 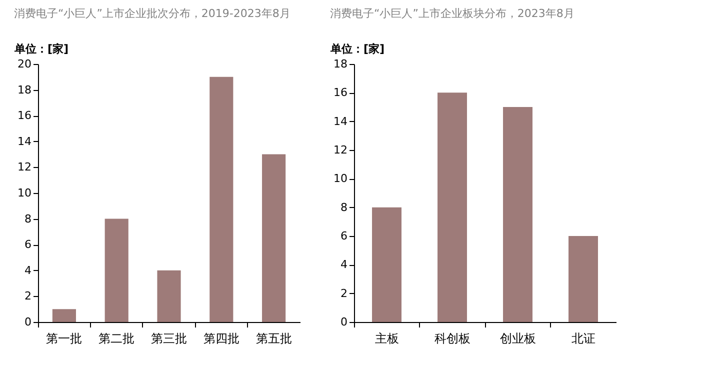 What do you see at coordinates (116, 339) in the screenshot?
I see `x-tick-label: 第二批` at bounding box center [116, 339].